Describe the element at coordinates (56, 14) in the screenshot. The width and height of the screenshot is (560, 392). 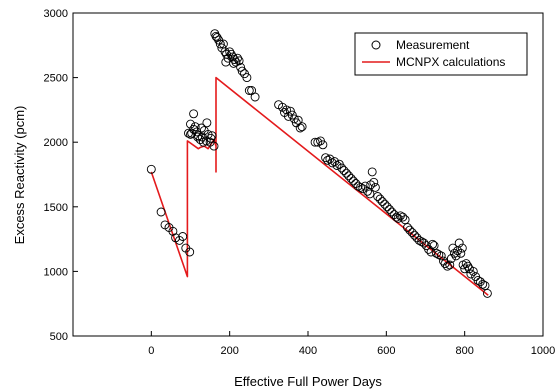
I see `y-tick-label: 3000` at that location.